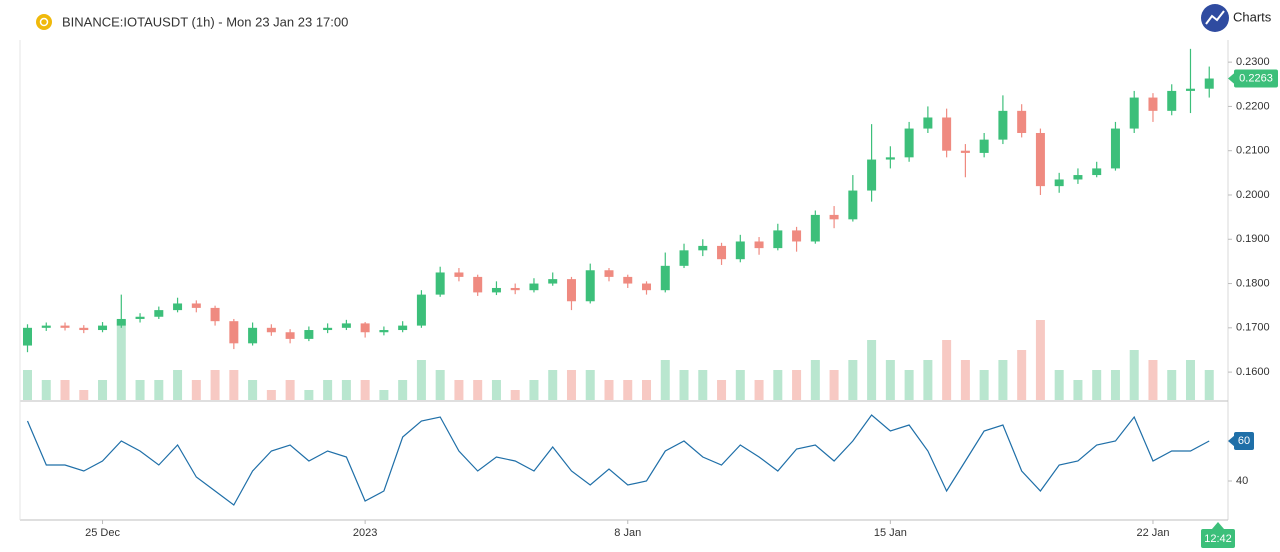 The width and height of the screenshot is (1280, 552). Describe the element at coordinates (1253, 372) in the screenshot. I see `y-tick-label: 0.1600` at that location.